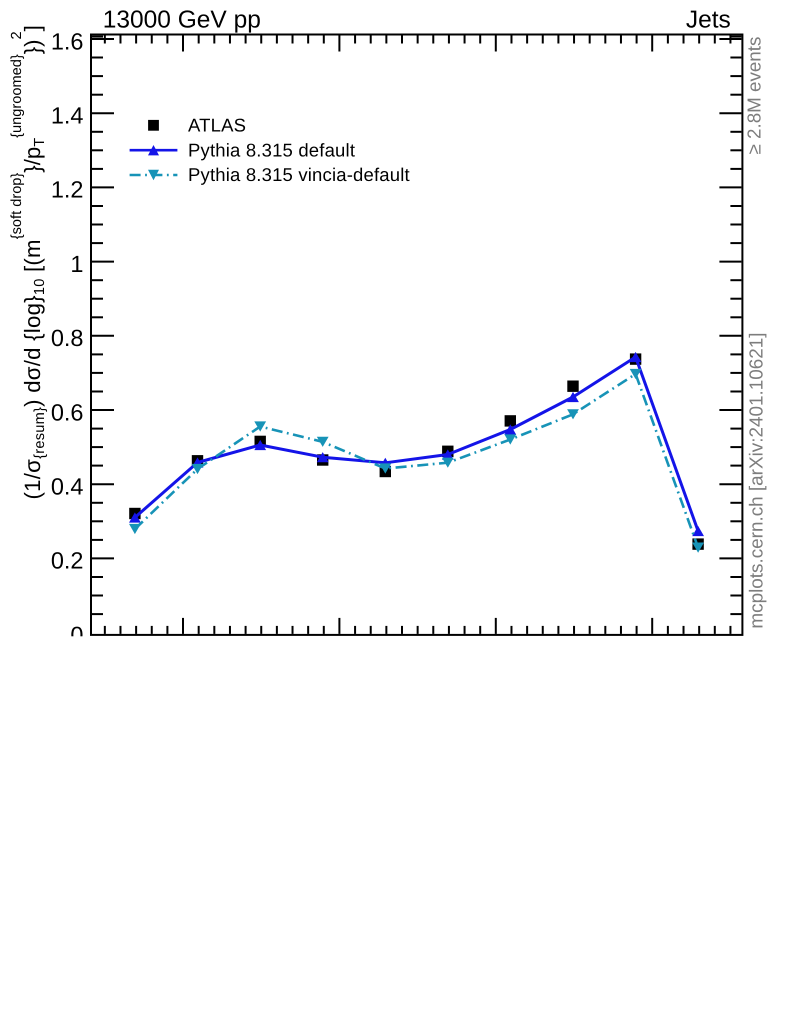 The image size is (786, 1024). What do you see at coordinates (753, 96) in the screenshot?
I see `svg-text: ≥ 2.8M events` at bounding box center [753, 96].